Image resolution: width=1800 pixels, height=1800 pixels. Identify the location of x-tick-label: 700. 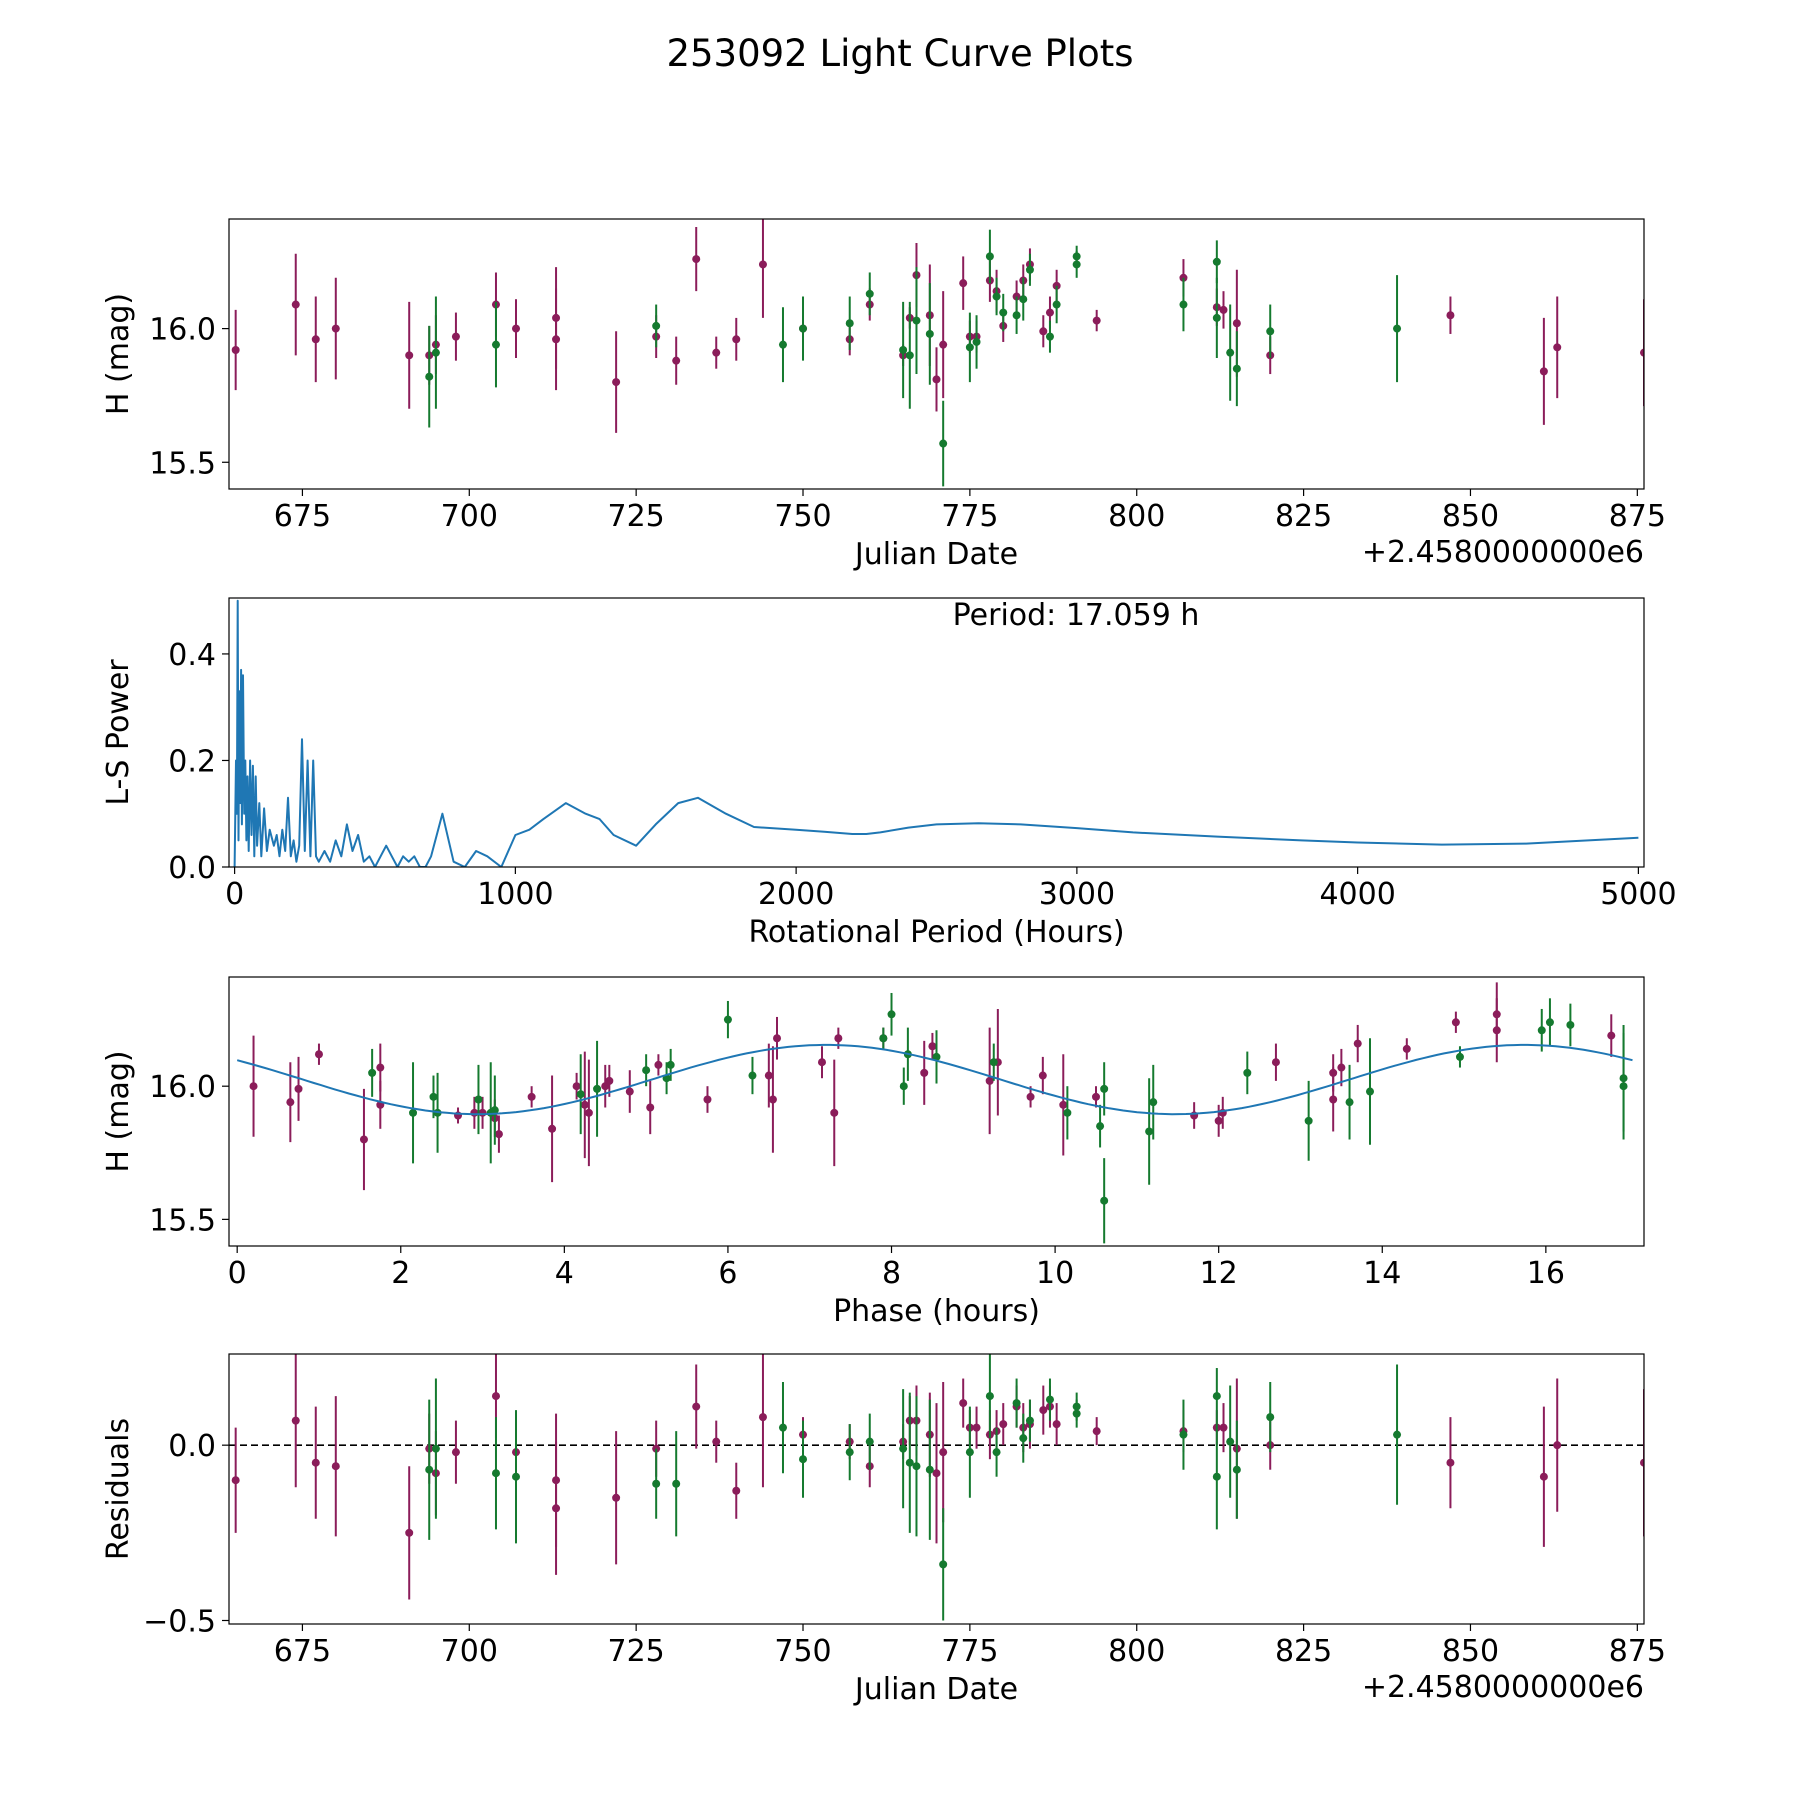
(469, 1651).